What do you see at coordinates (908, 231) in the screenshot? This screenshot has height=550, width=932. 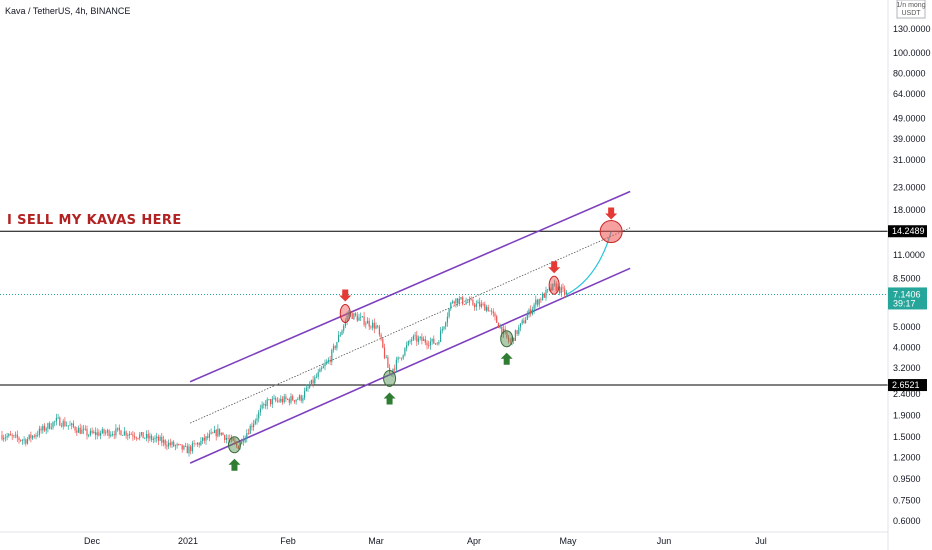 I see `level-badge-label: 14.2489` at bounding box center [908, 231].